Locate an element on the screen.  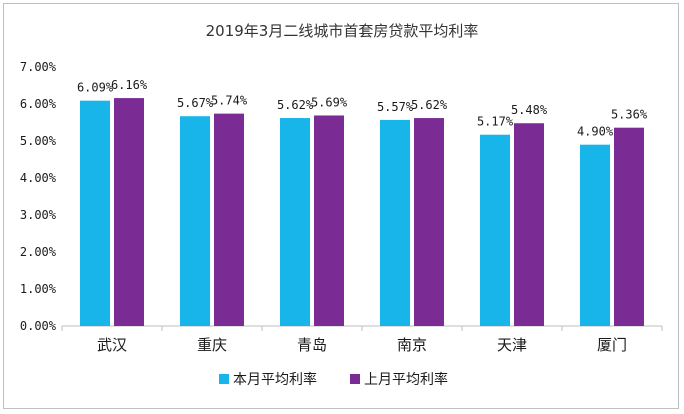
x-category-label: 重庆 is located at coordinates (212, 345).